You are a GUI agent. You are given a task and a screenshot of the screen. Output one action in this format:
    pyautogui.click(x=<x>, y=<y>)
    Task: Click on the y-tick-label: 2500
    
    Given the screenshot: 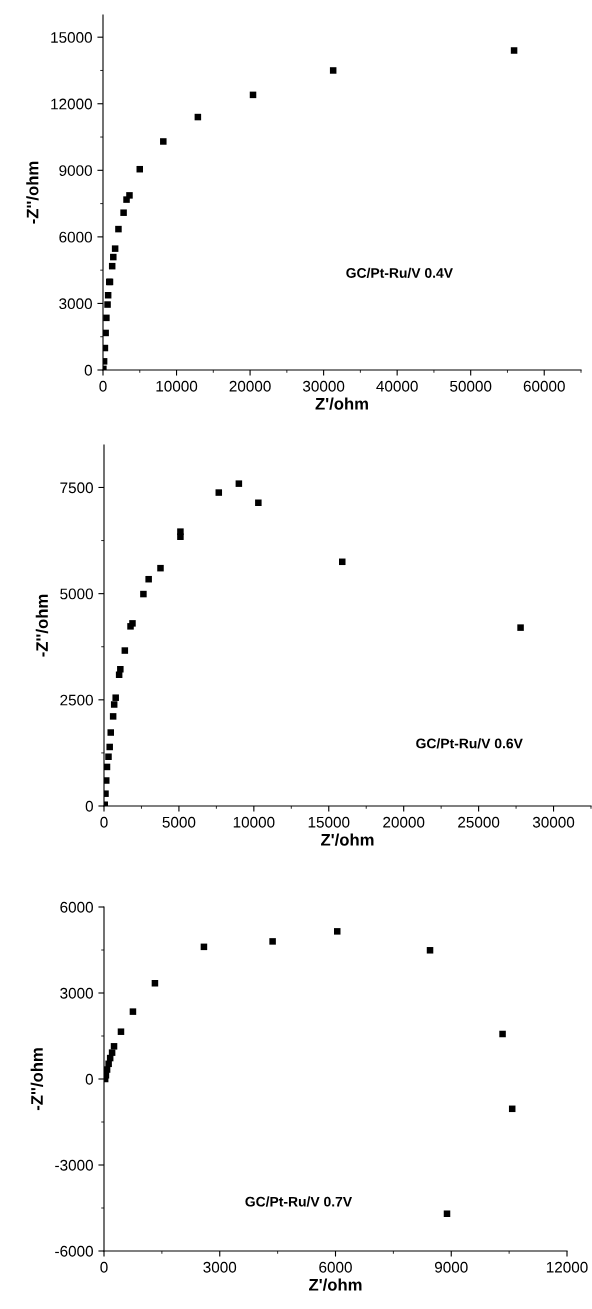 What is the action you would take?
    pyautogui.click(x=76, y=700)
    